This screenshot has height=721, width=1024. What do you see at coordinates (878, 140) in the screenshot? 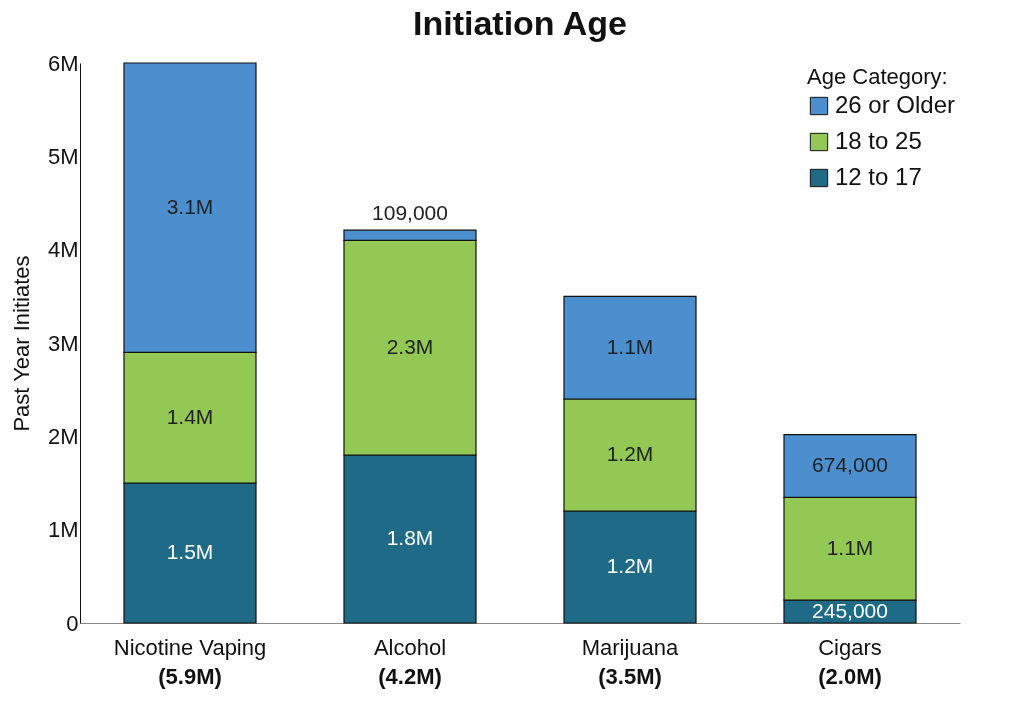
I see `legend-label: 18 to 25` at bounding box center [878, 140].